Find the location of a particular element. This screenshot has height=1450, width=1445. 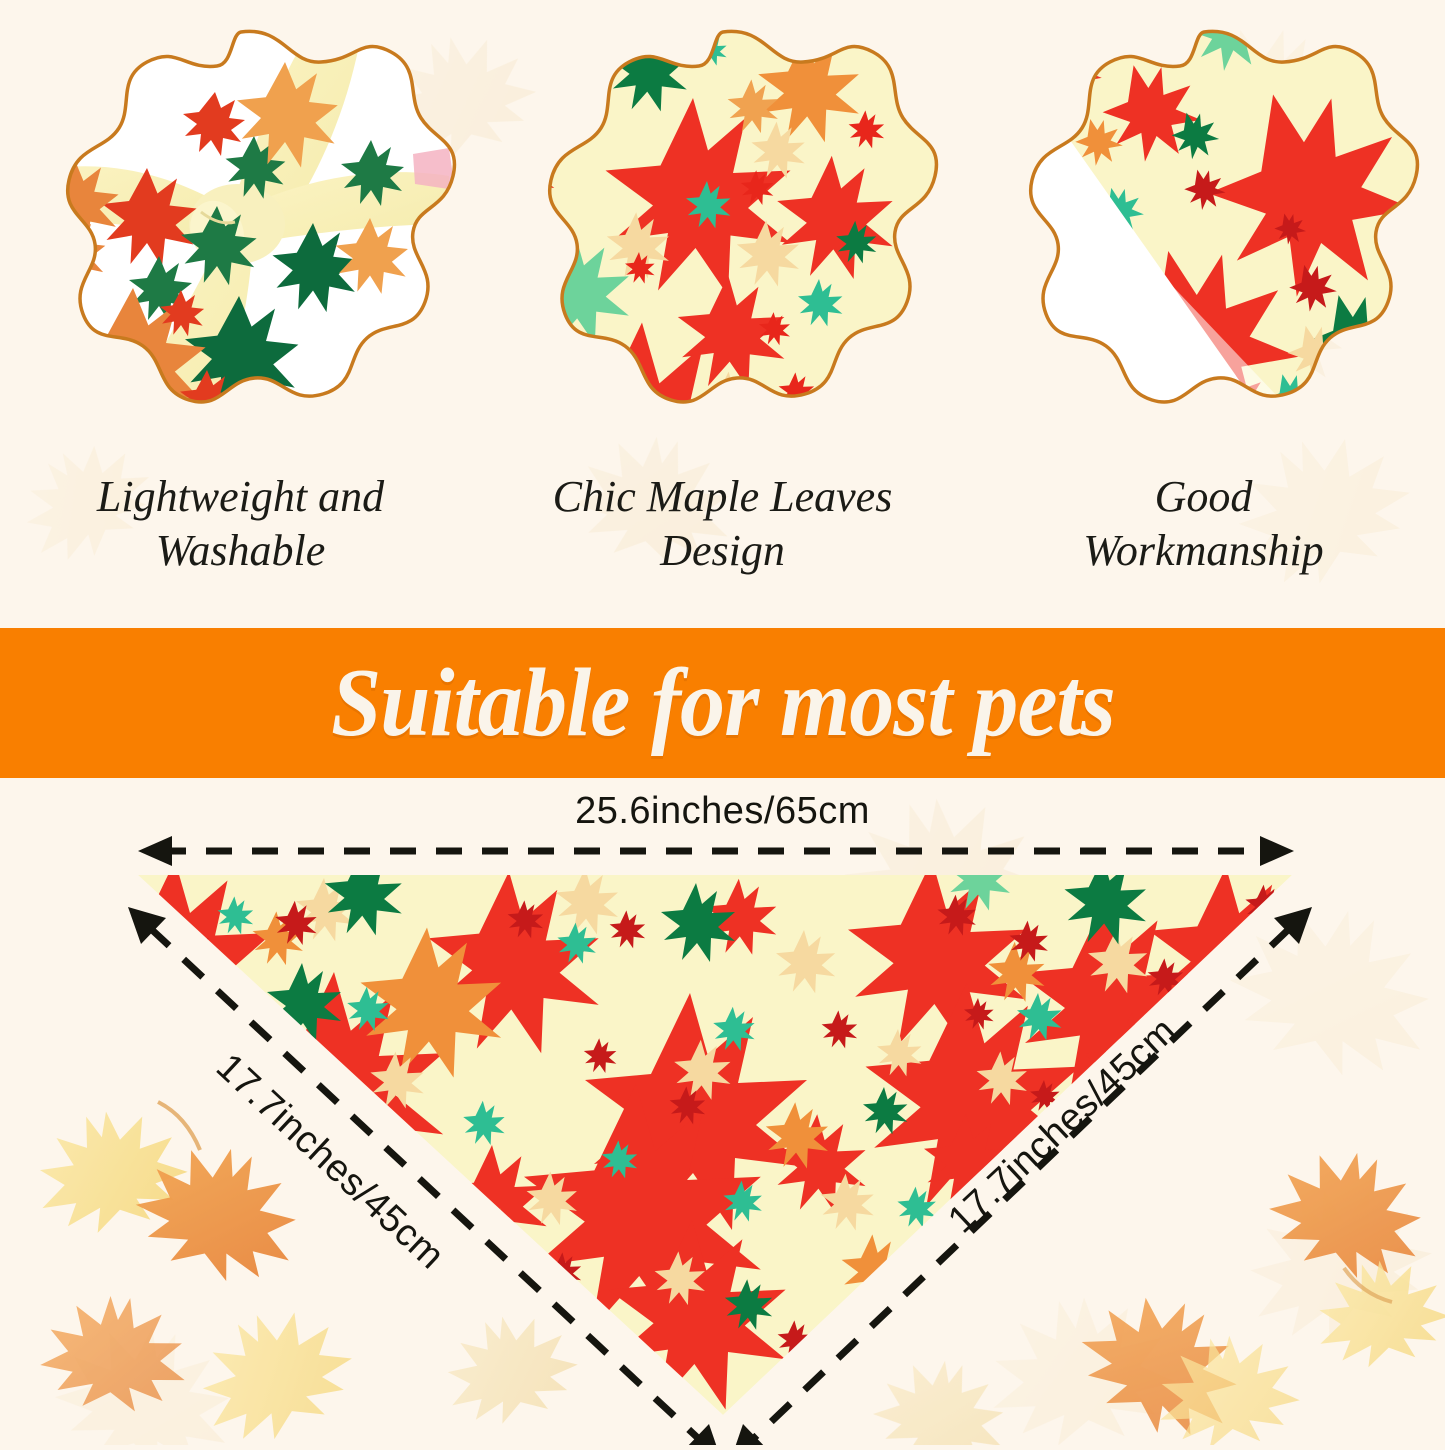

suitable-banner: Suitable for most pets is located at coordinates (722, 703).